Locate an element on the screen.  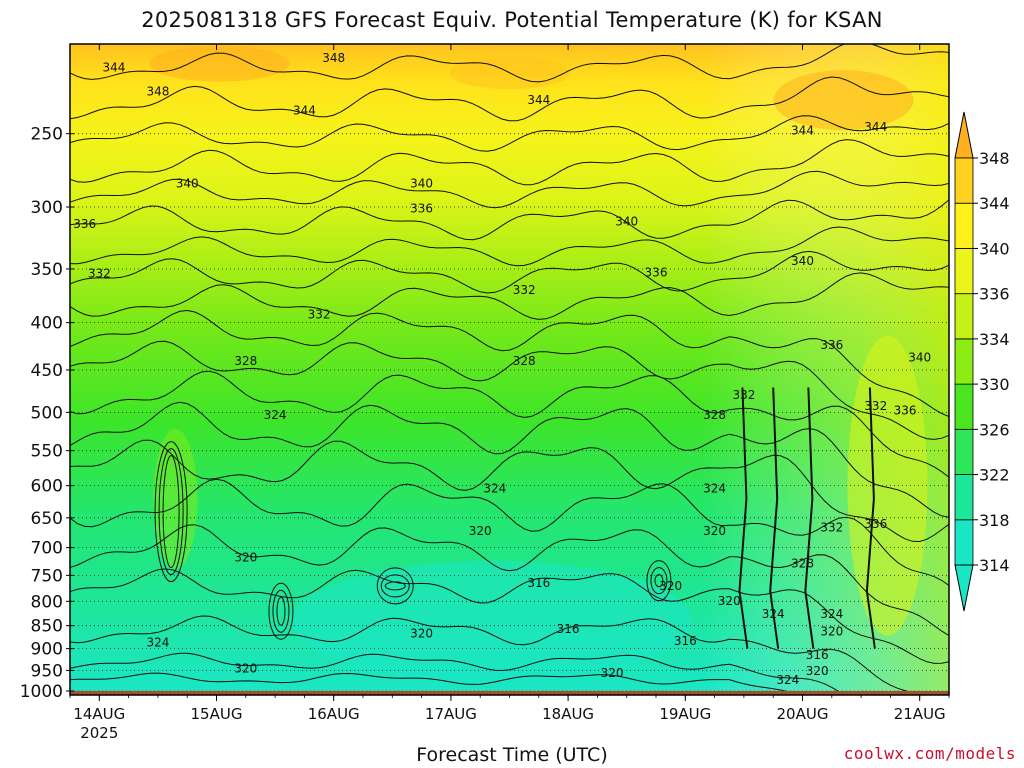
y-tick-label-350: 350 is located at coordinates (47, 270).